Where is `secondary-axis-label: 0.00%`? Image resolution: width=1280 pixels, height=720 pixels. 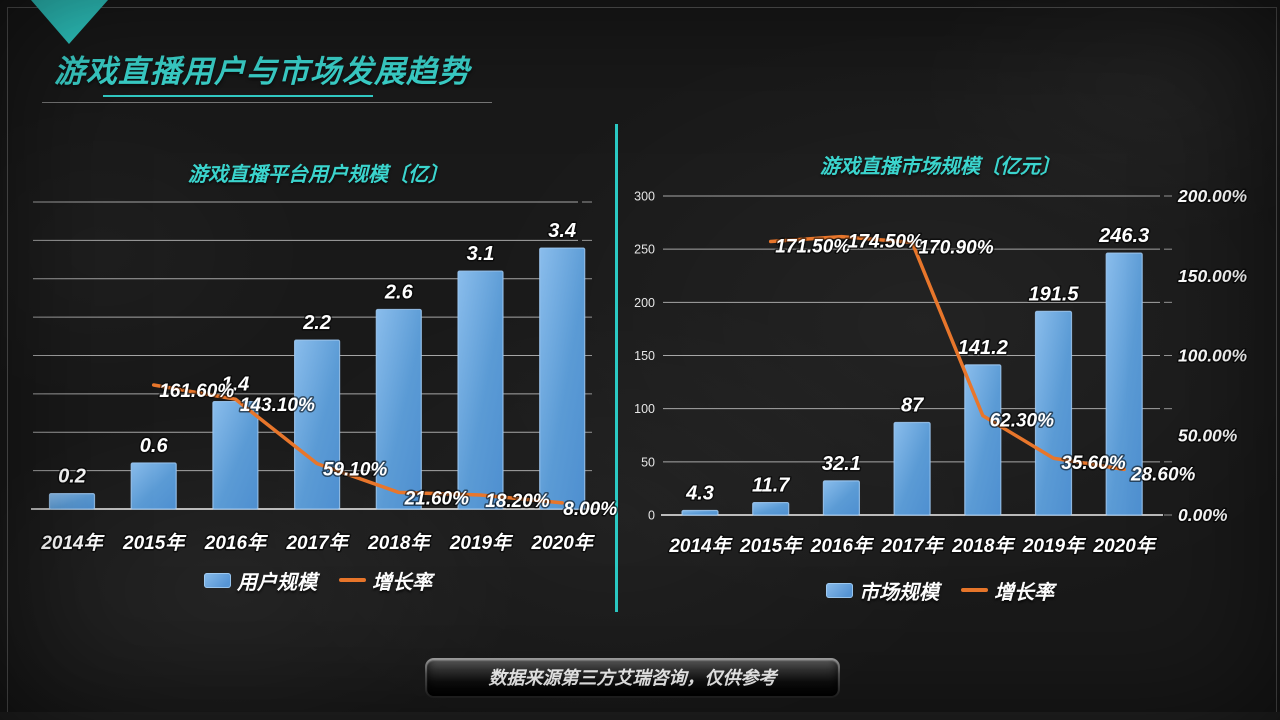 secondary-axis-label: 0.00% is located at coordinates (1203, 515).